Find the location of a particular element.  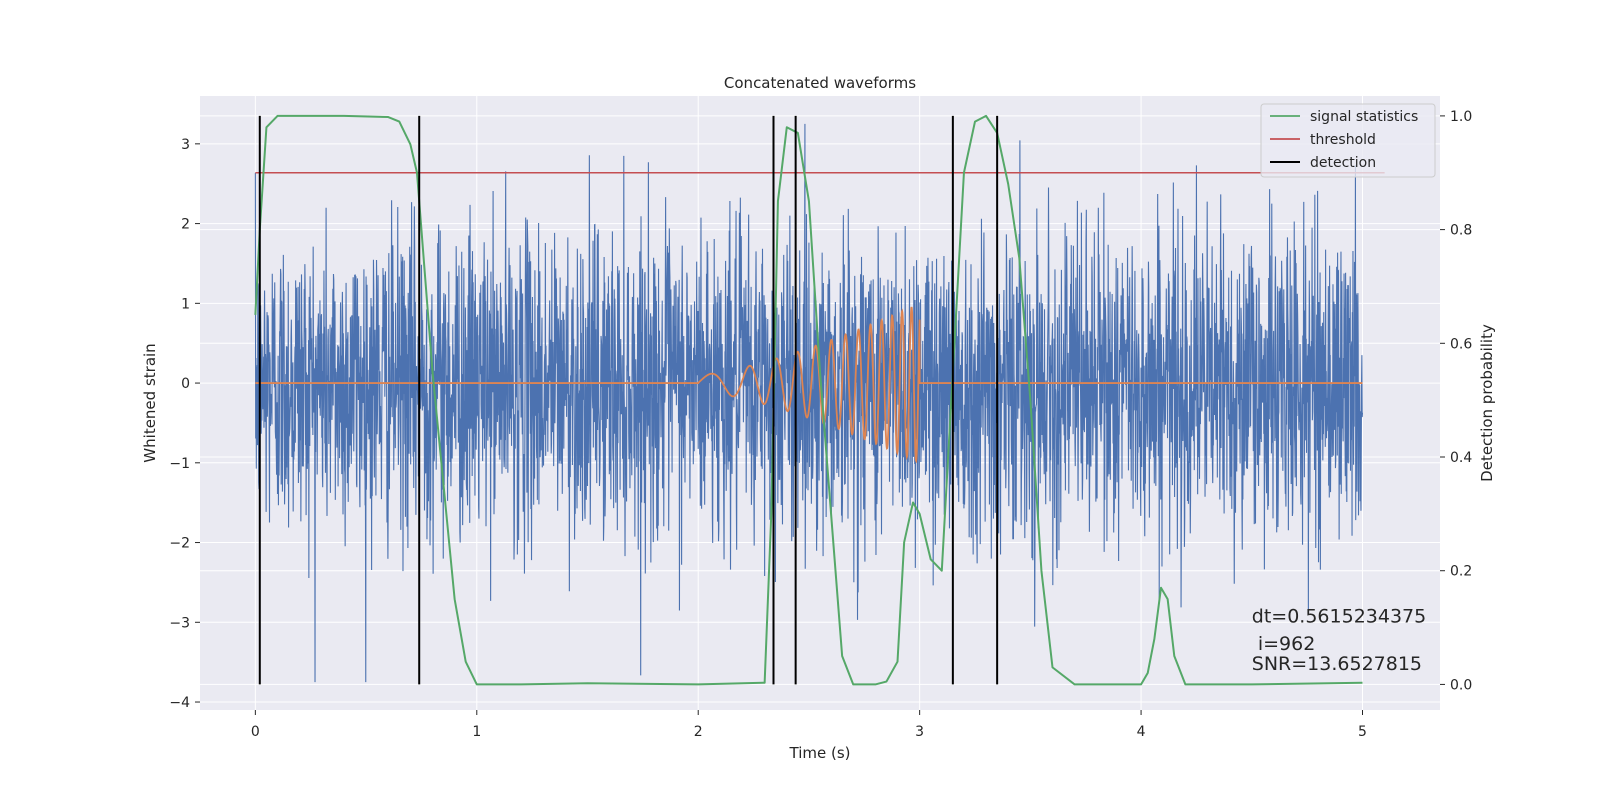

x-tick-label: 1 is located at coordinates (476, 732).